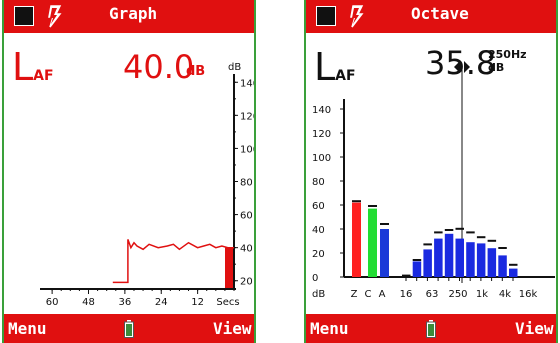 This screenshot has width=560, height=343. What do you see at coordinates (173, 261) in the screenshot?
I see `level-trace` at bounding box center [173, 261].